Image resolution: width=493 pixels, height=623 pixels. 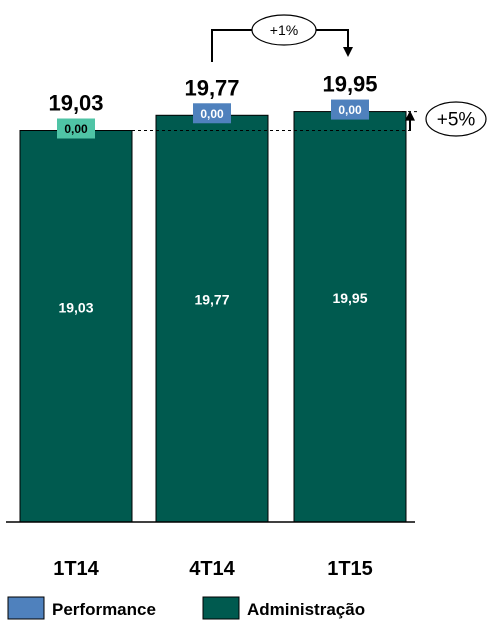 What do you see at coordinates (76, 569) in the screenshot?
I see `x-tick-label-1t14: 1T14` at bounding box center [76, 569].